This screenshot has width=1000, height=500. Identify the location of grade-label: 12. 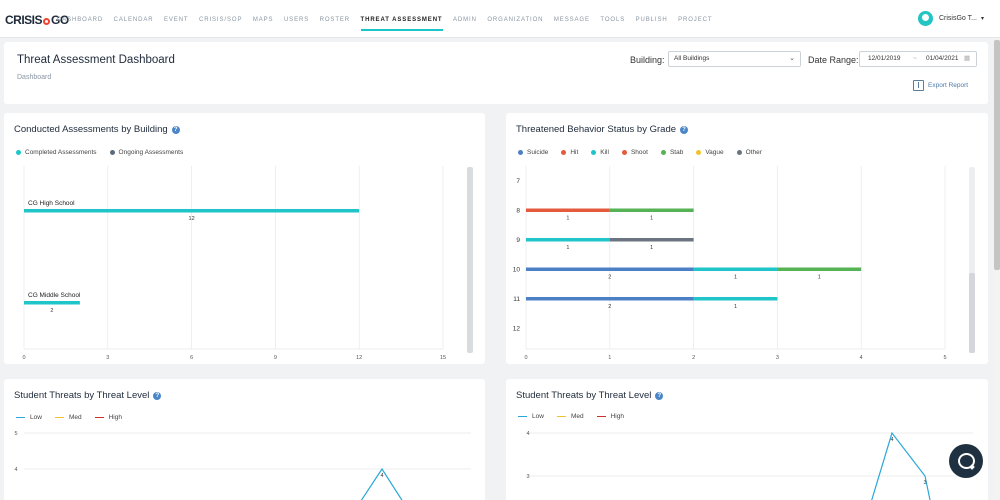
(517, 329).